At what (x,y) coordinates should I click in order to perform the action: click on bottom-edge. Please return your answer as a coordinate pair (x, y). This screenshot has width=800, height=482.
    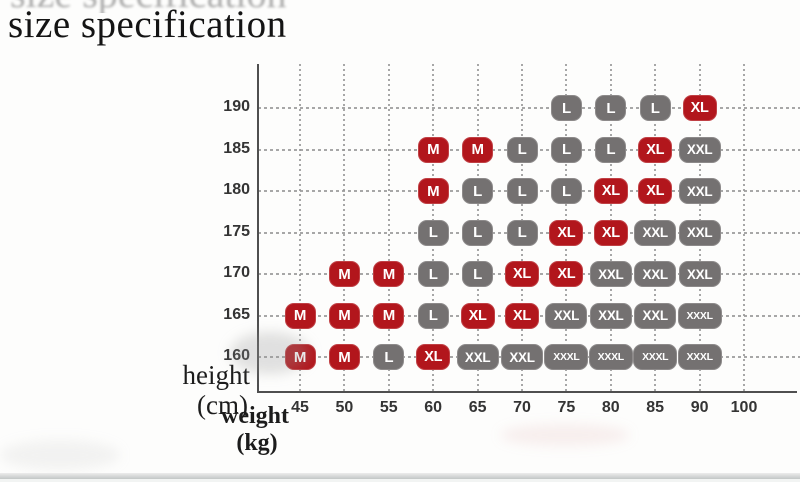
    Looking at the image, I should click on (400, 480).